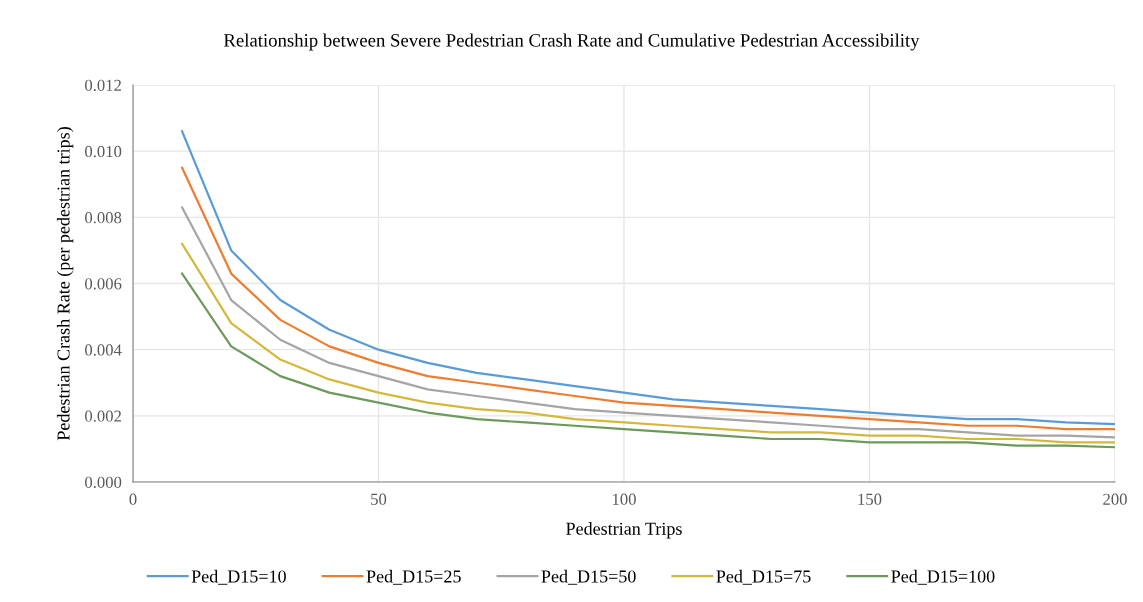  I want to click on y-tick-label: 0.004, so click(103, 350).